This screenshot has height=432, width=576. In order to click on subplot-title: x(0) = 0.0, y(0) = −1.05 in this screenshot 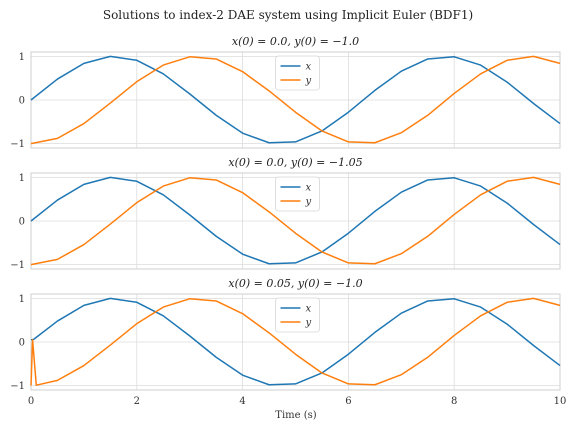, I will do `click(295, 162)`.